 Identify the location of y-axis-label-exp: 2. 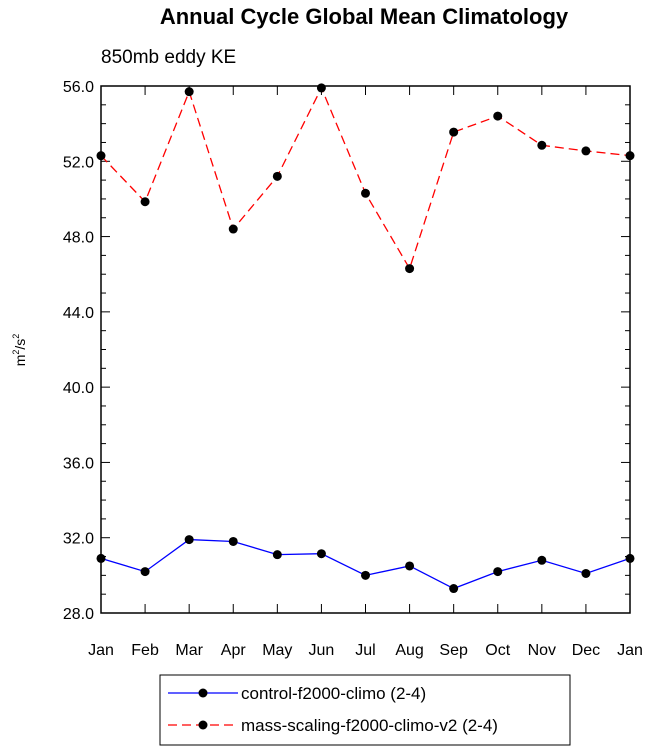
(16, 352).